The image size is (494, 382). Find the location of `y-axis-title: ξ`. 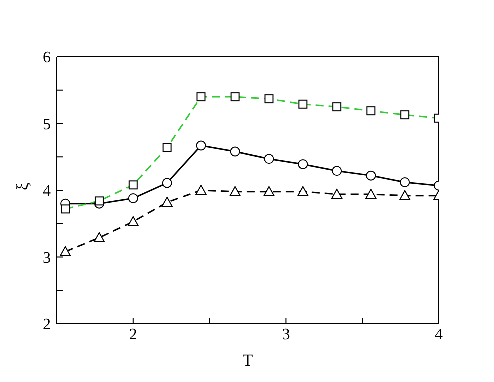

y-axis-title: ξ is located at coordinates (22, 186).